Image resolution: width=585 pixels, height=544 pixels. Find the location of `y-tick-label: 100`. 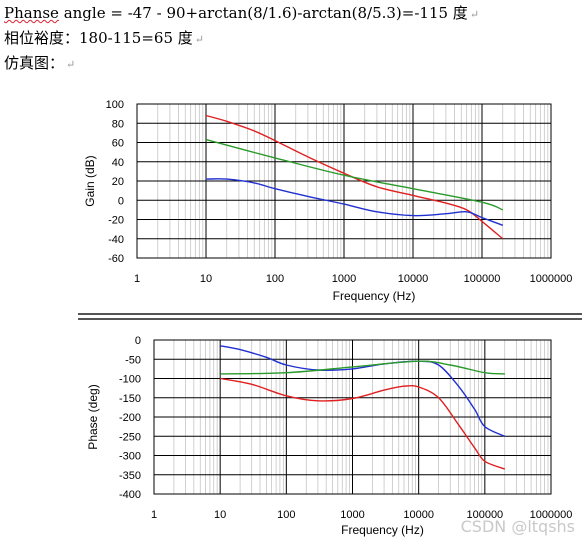

y-tick-label: 100 is located at coordinates (115, 105).